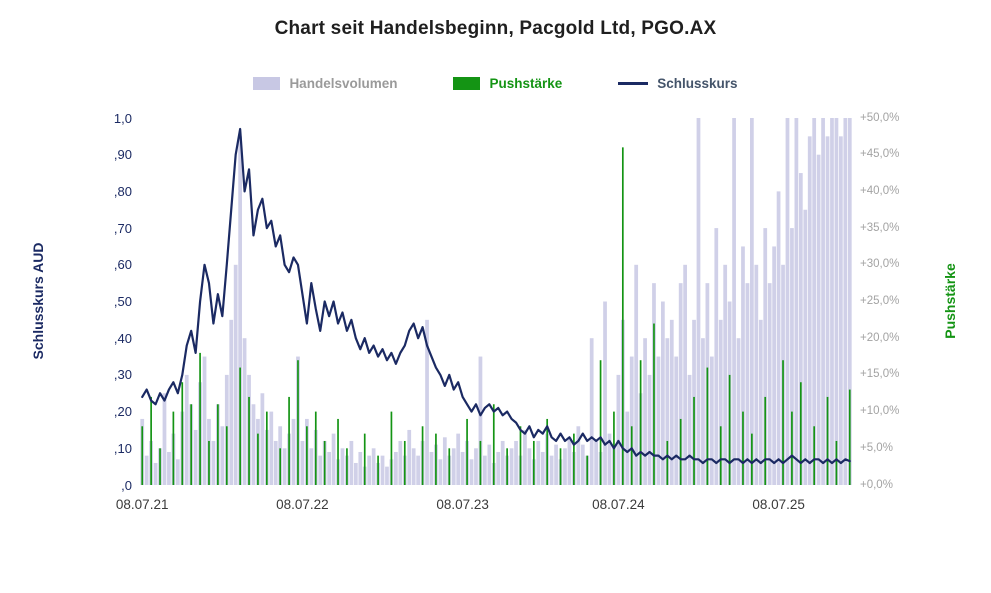  Describe the element at coordinates (122, 191) in the screenshot. I see `left-axis-tick-label: ,80` at that location.